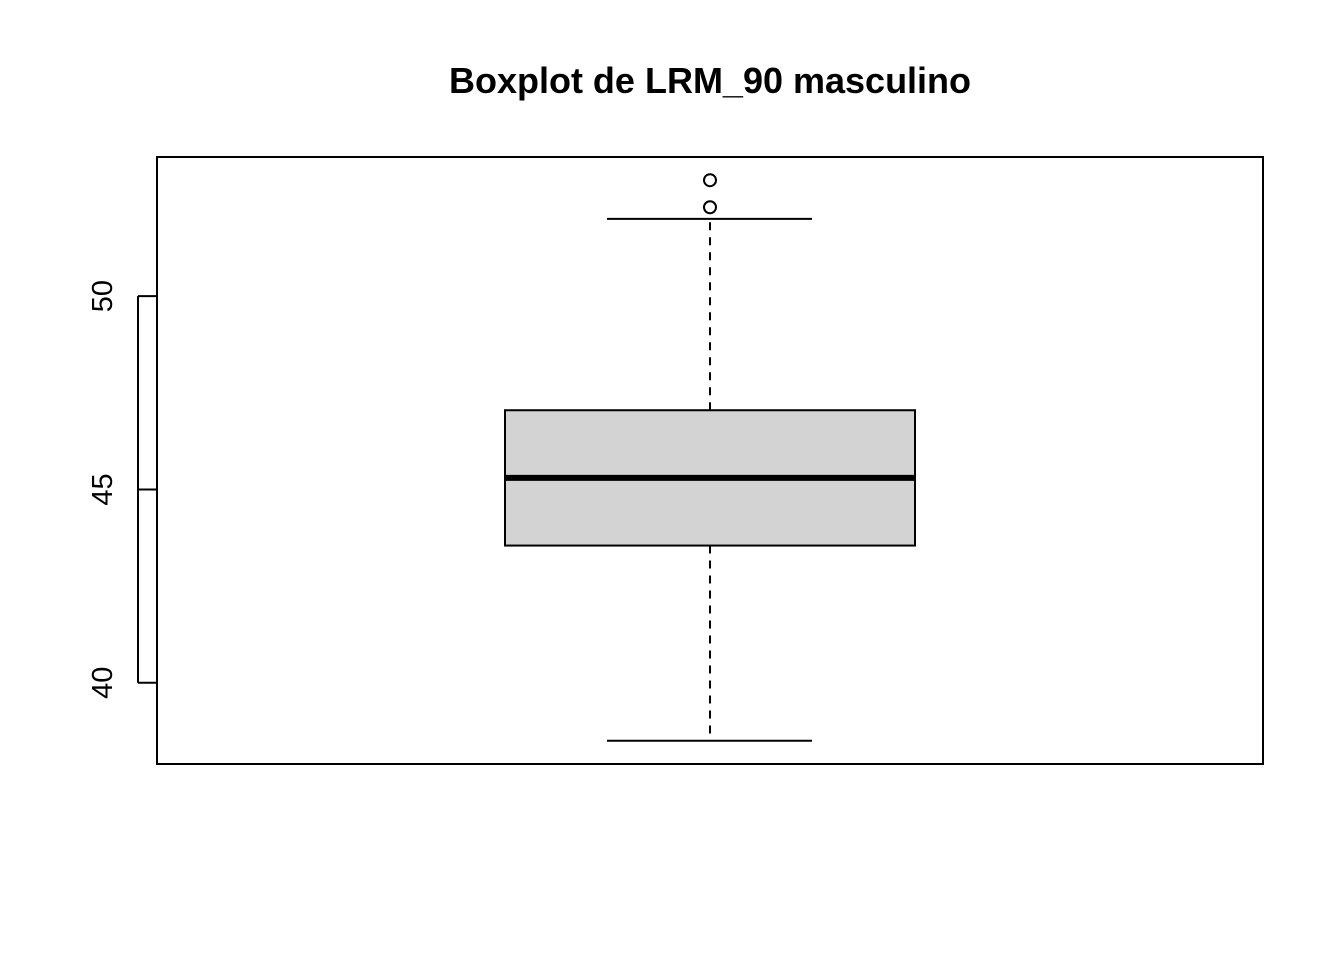 The width and height of the screenshot is (1344, 960). What do you see at coordinates (103, 489) in the screenshot?
I see `y-tick-label: 45` at bounding box center [103, 489].